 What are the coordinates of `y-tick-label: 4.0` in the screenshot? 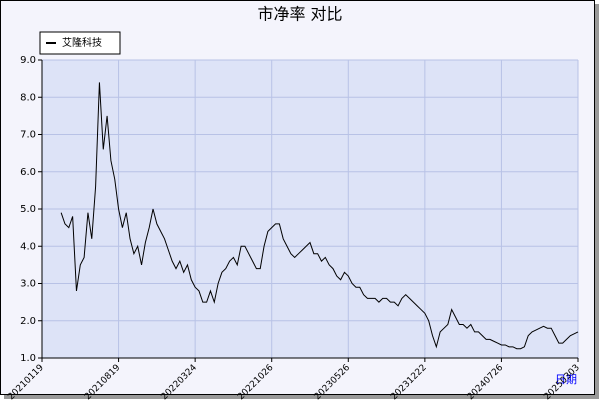 It's located at (28, 246).